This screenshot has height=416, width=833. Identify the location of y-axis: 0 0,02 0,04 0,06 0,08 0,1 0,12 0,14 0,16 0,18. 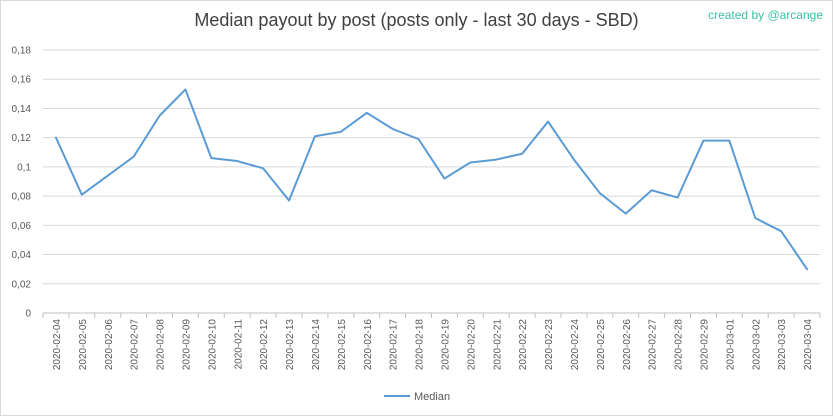
(22, 183).